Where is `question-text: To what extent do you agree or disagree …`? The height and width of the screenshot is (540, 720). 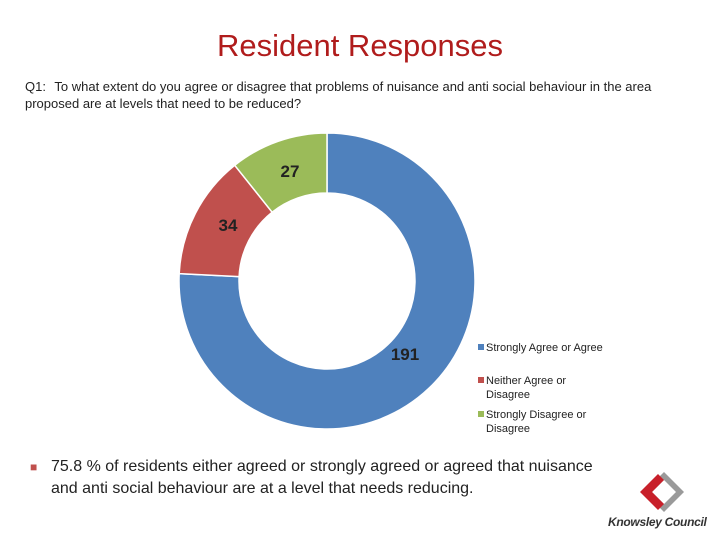
question-text: To what extent do you agree or disagree … is located at coordinates (338, 95).